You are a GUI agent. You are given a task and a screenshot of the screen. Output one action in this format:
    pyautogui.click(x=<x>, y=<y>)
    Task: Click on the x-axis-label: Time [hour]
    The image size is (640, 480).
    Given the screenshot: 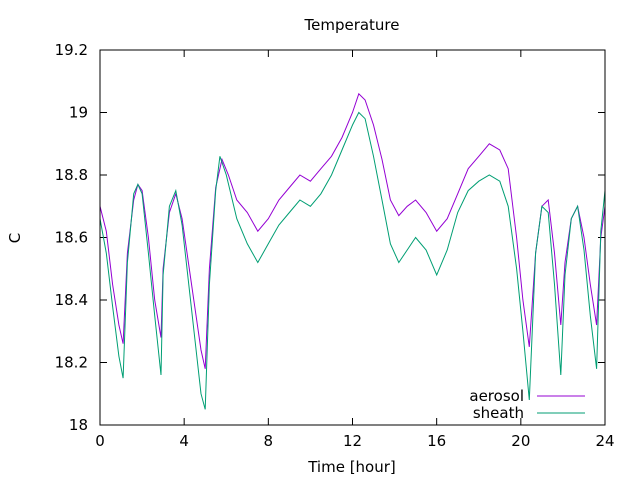 What is the action you would take?
    pyautogui.click(x=351, y=467)
    